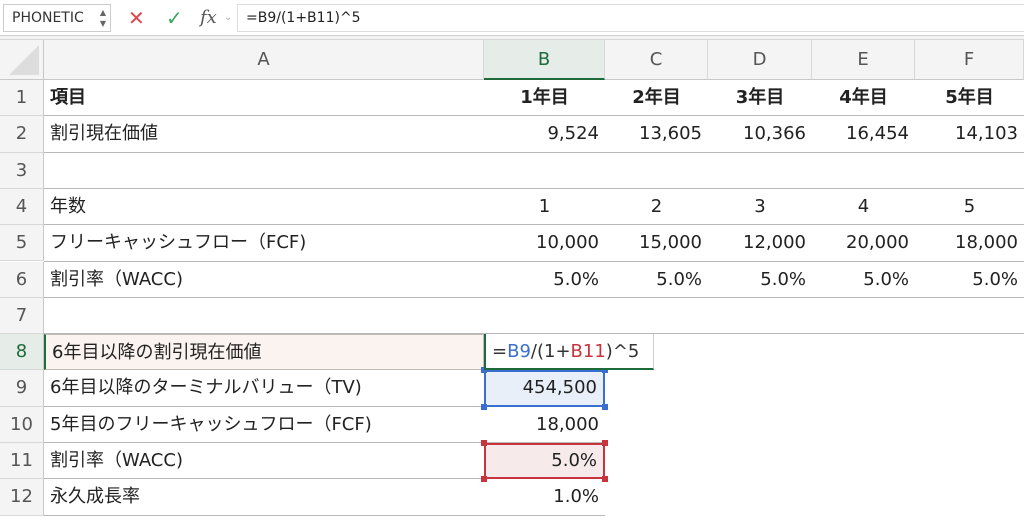 This screenshot has height=523, width=1024. Describe the element at coordinates (969, 497) in the screenshot. I see `cell-f12` at that location.